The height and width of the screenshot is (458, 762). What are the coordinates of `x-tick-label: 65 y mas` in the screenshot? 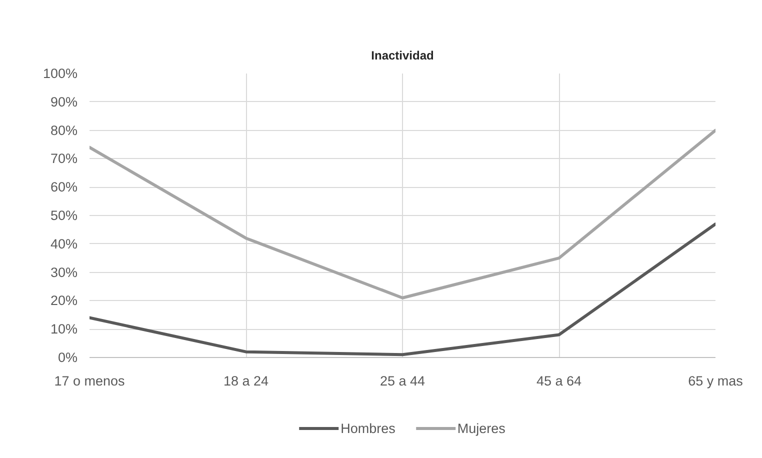 It's located at (716, 381).